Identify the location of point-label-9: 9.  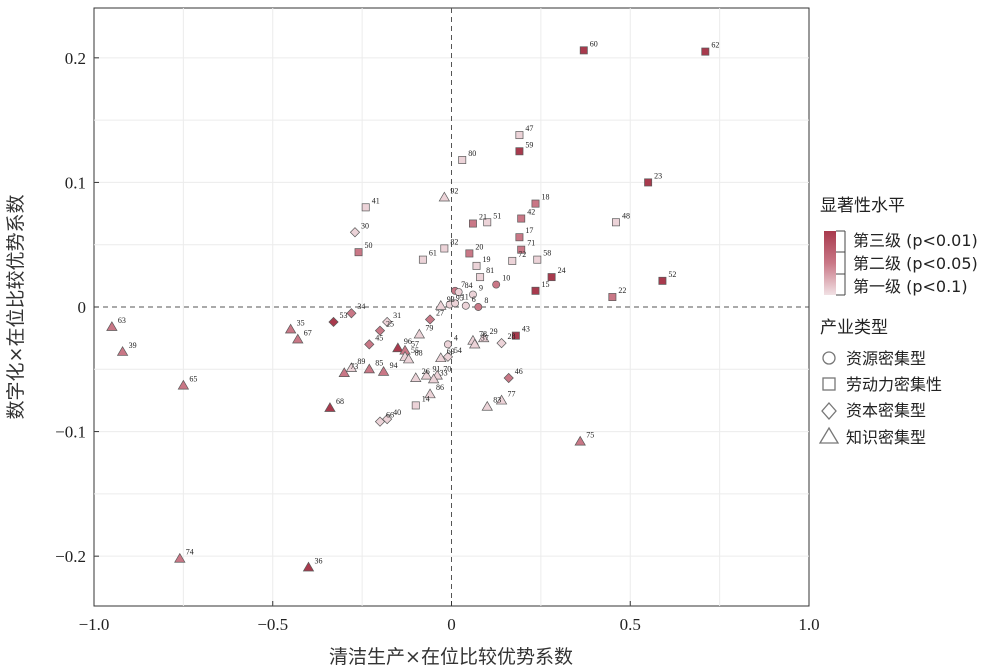
(481, 288).